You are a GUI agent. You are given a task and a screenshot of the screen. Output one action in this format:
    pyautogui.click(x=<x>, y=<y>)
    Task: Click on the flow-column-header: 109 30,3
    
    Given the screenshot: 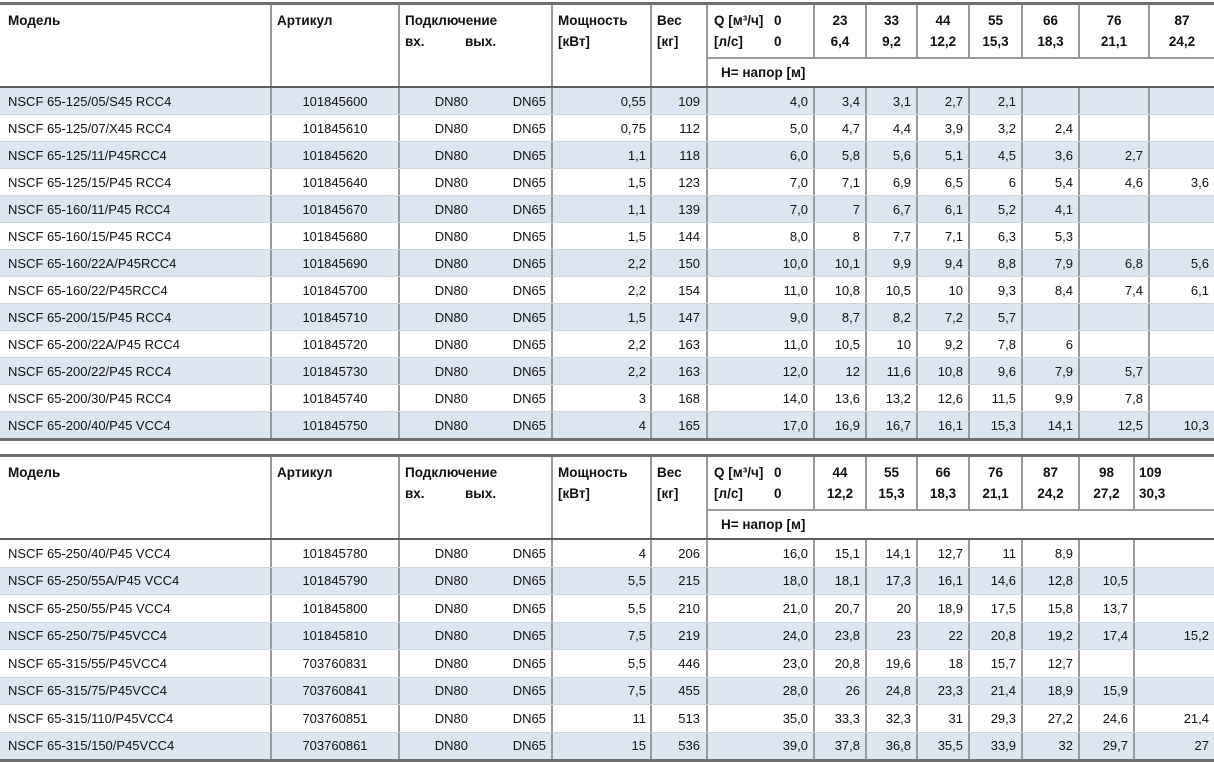 What is the action you would take?
    pyautogui.click(x=1174, y=483)
    